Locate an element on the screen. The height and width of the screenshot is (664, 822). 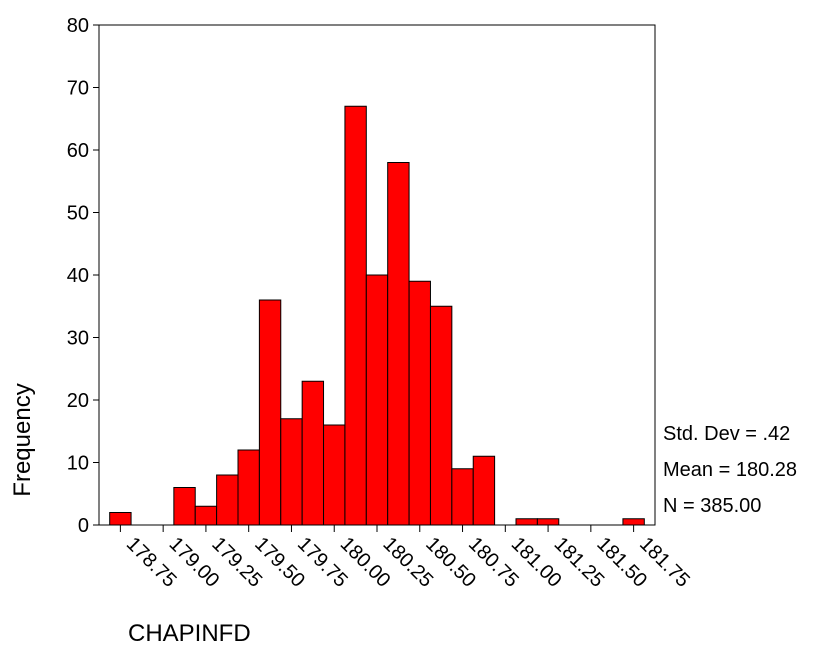
y-tick-label: 80 is located at coordinates (78, 26).